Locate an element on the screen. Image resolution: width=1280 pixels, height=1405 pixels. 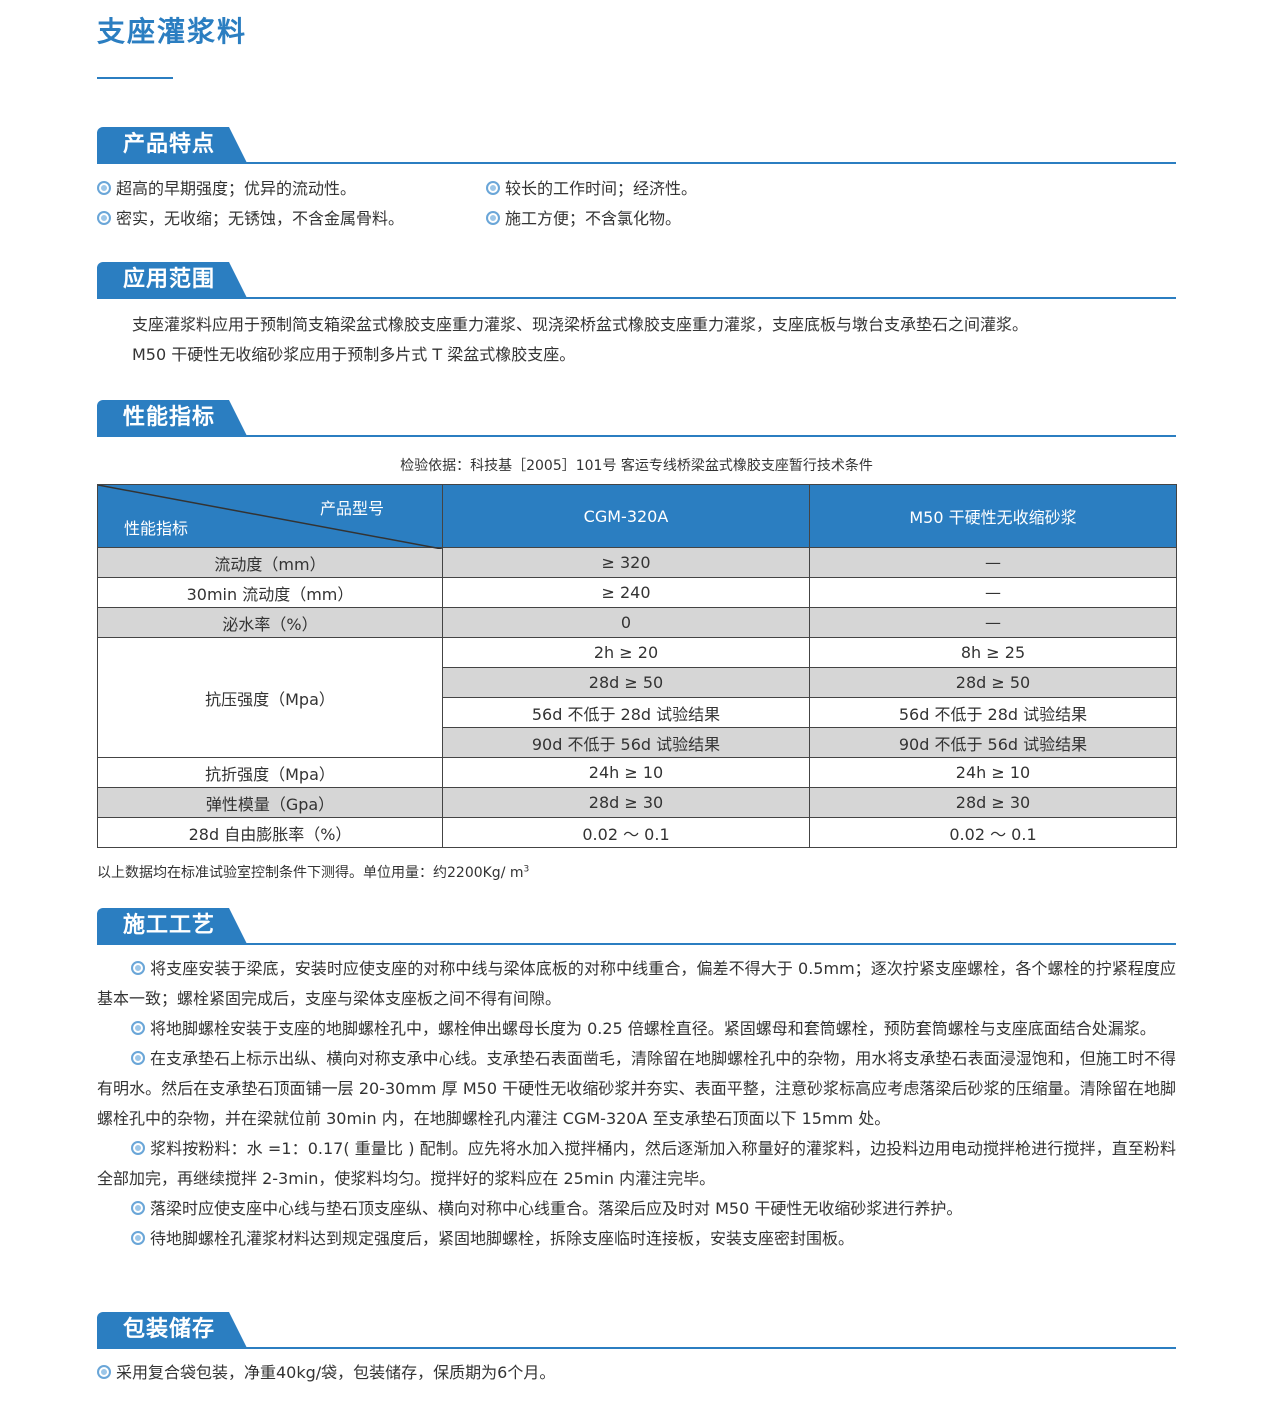
table-cell: ≥ 240 is located at coordinates (626, 592).